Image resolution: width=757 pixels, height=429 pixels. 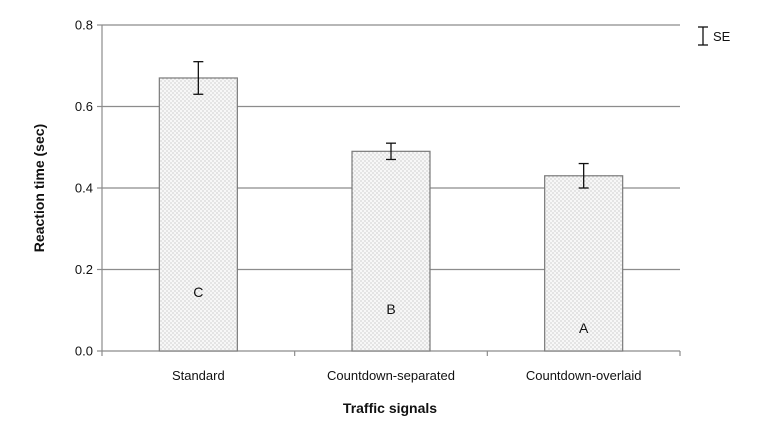 I want to click on legend: SE, so click(x=714, y=36).